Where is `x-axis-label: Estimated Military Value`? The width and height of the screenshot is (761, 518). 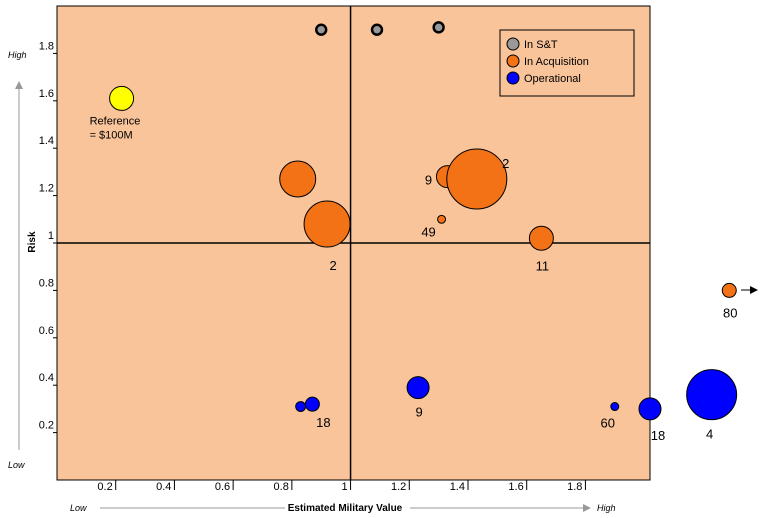 x-axis-label: Estimated Military Value is located at coordinates (345, 508).